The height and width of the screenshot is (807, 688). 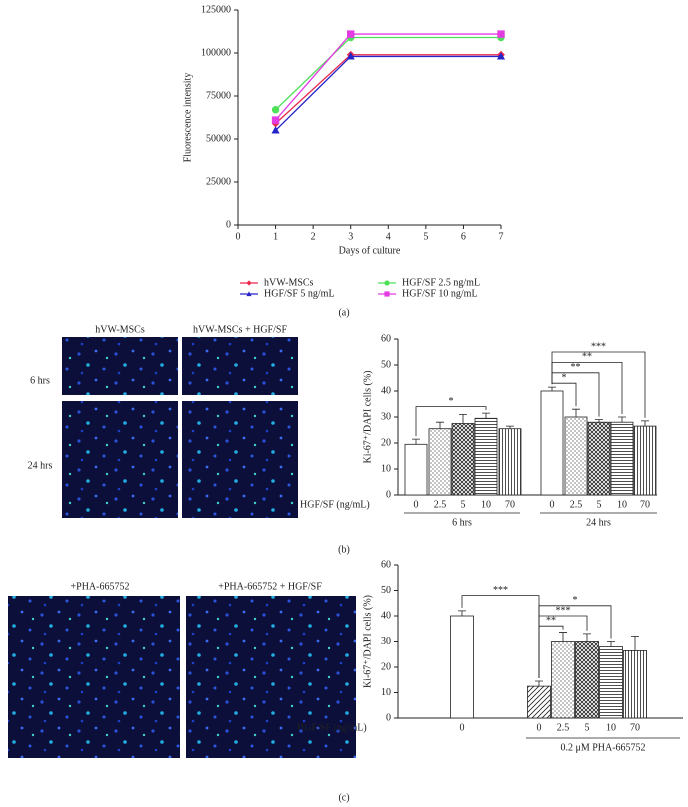 I want to click on image-row-label: 6 hrs, so click(x=40, y=380).